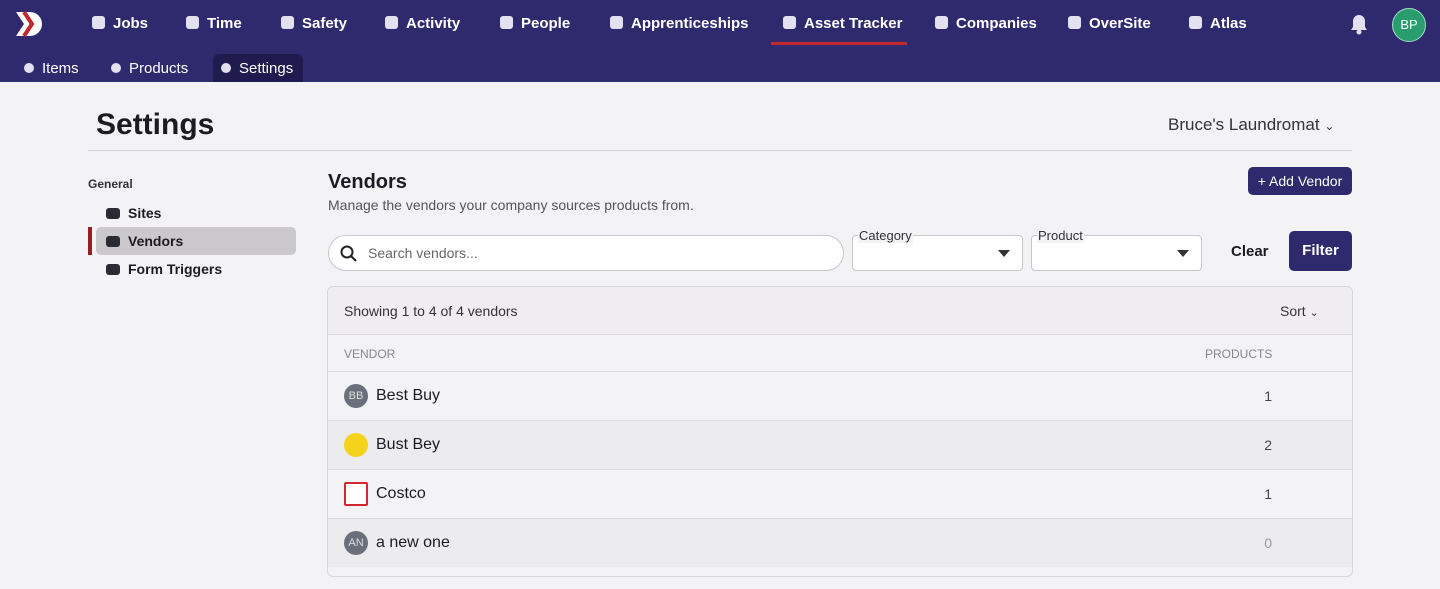  I want to click on active-underline, so click(839, 43).